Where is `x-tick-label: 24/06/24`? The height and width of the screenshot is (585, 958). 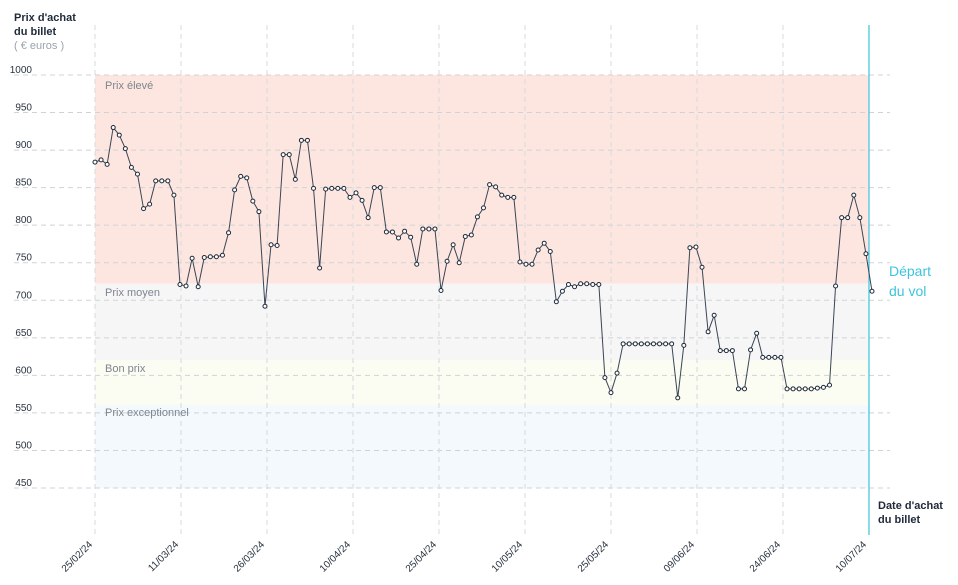 x-tick-label: 24/06/24 is located at coordinates (766, 557).